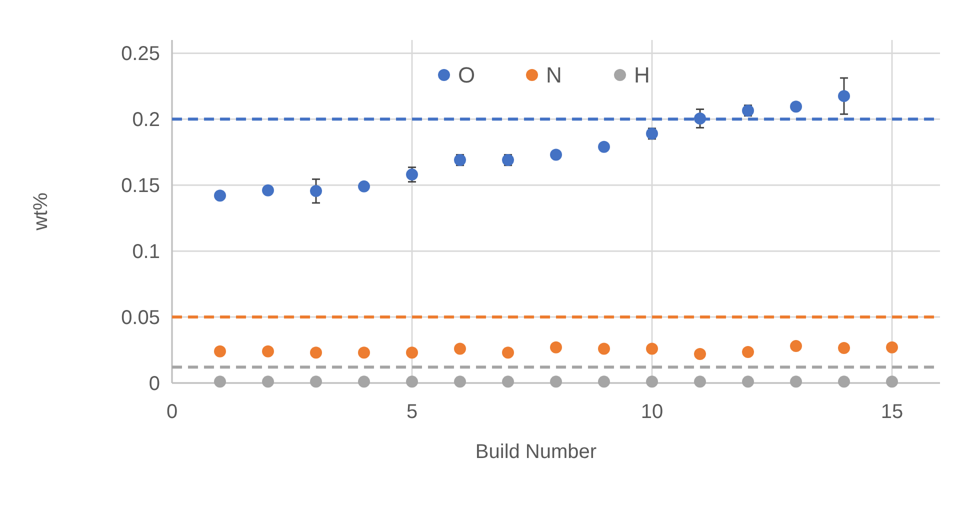  What do you see at coordinates (140, 186) in the screenshot?
I see `y-tick-label: 0.15` at bounding box center [140, 186].